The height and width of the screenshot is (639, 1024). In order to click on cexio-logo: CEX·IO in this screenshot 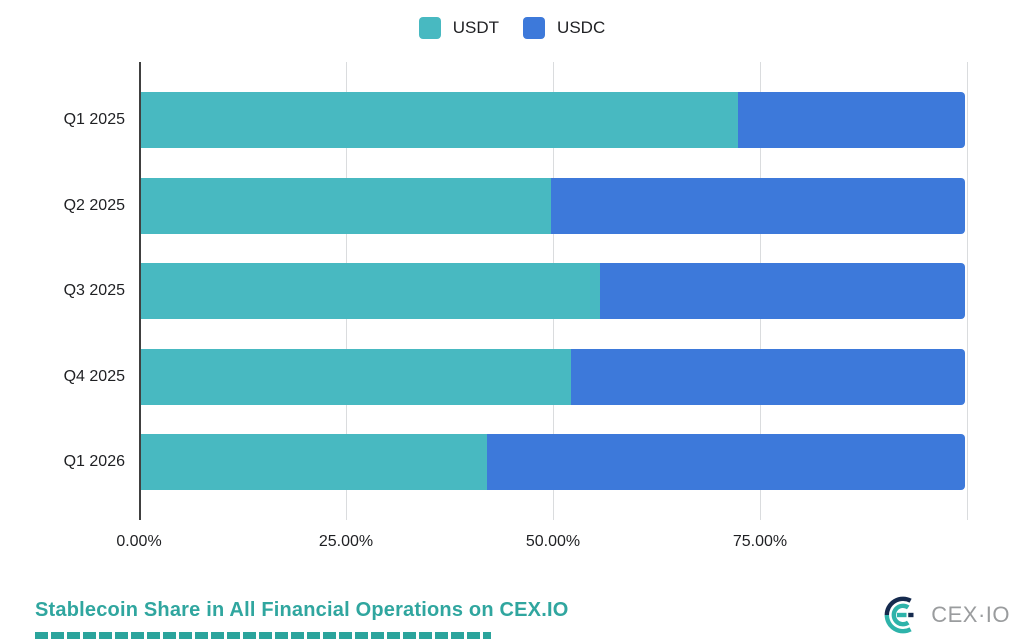, I will do `click(946, 615)`.